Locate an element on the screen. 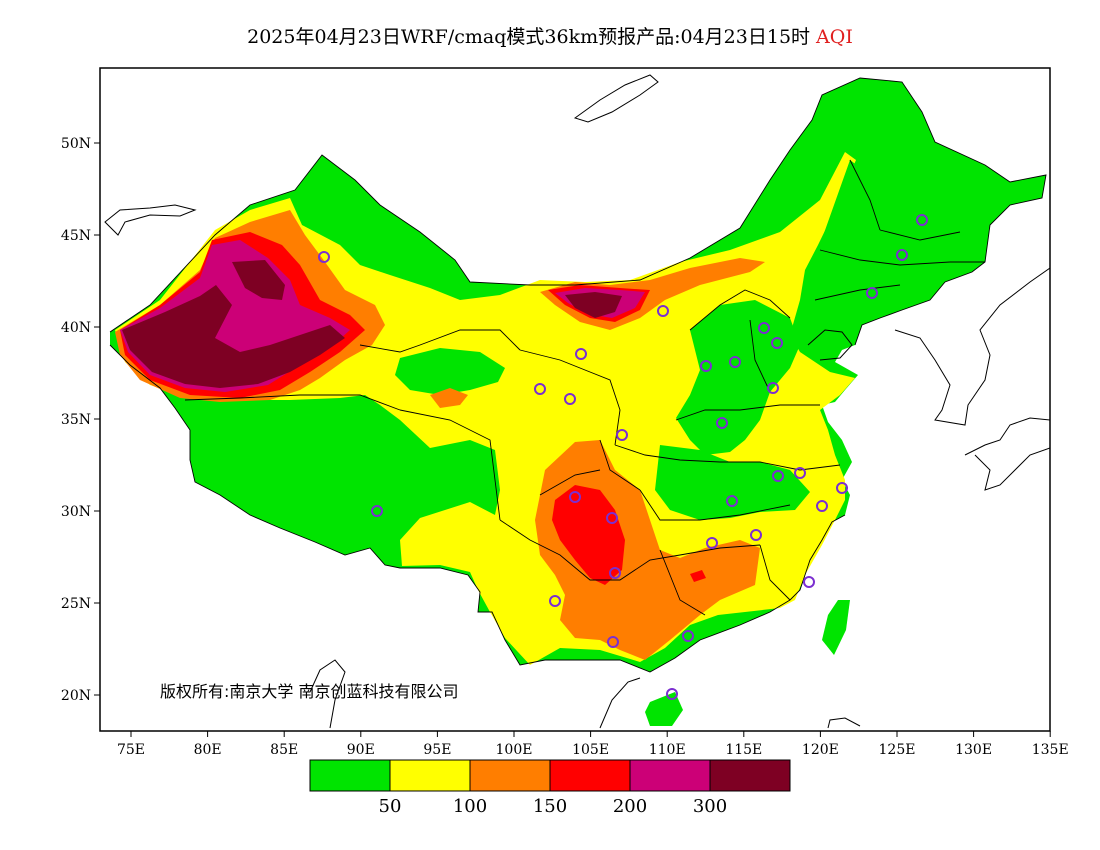 The height and width of the screenshot is (850, 1100). legend-label: 300 is located at coordinates (710, 806).